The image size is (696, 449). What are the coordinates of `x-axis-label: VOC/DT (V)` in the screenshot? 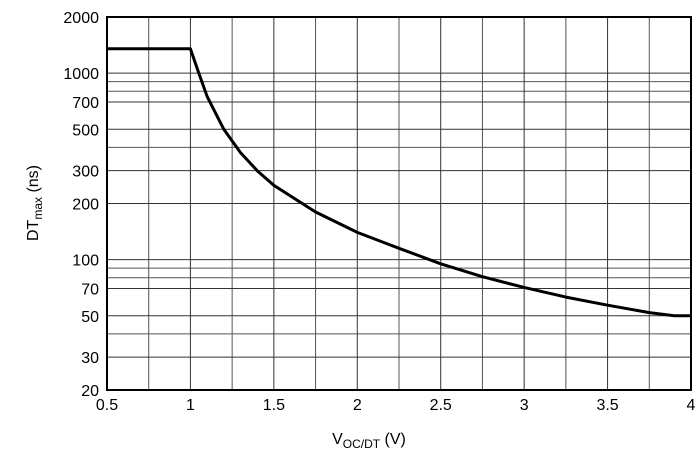 It's located at (369, 440).